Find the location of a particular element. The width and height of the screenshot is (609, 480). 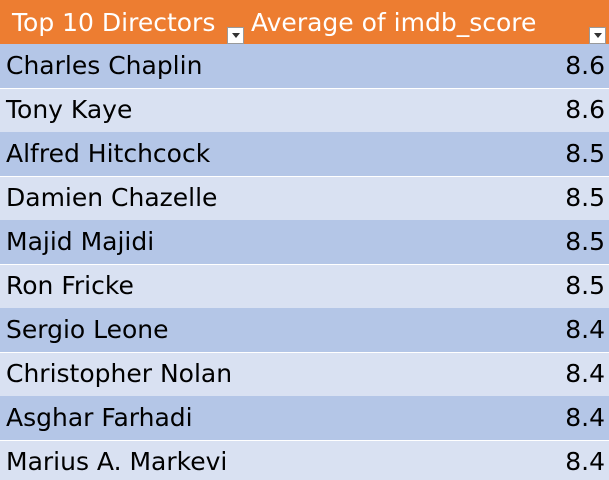

table-row: Marius A. Markevi 8.4 is located at coordinates (304, 460).